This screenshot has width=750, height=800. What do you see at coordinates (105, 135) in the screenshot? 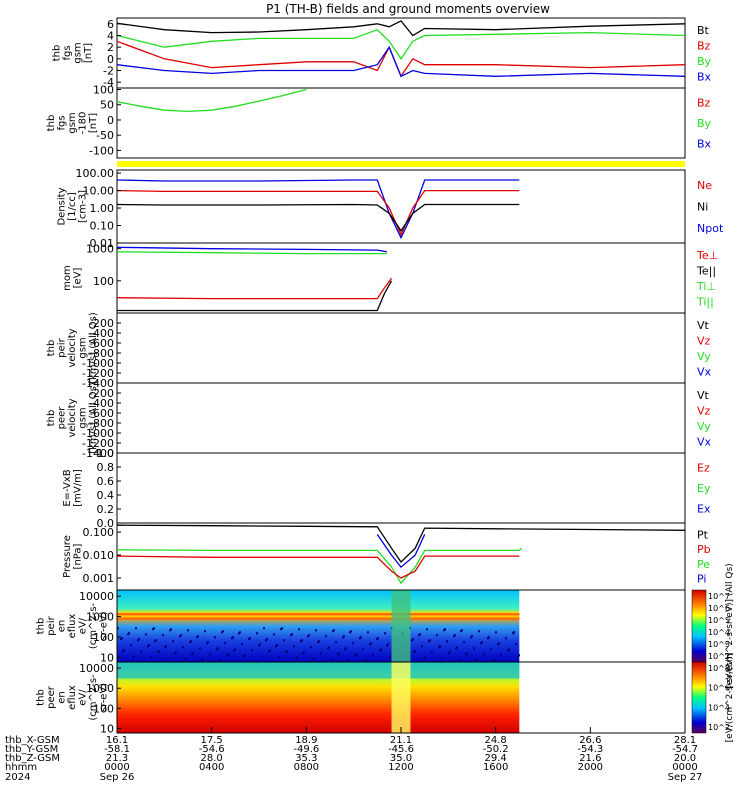
I see `y-tick-label: -50` at bounding box center [105, 135].